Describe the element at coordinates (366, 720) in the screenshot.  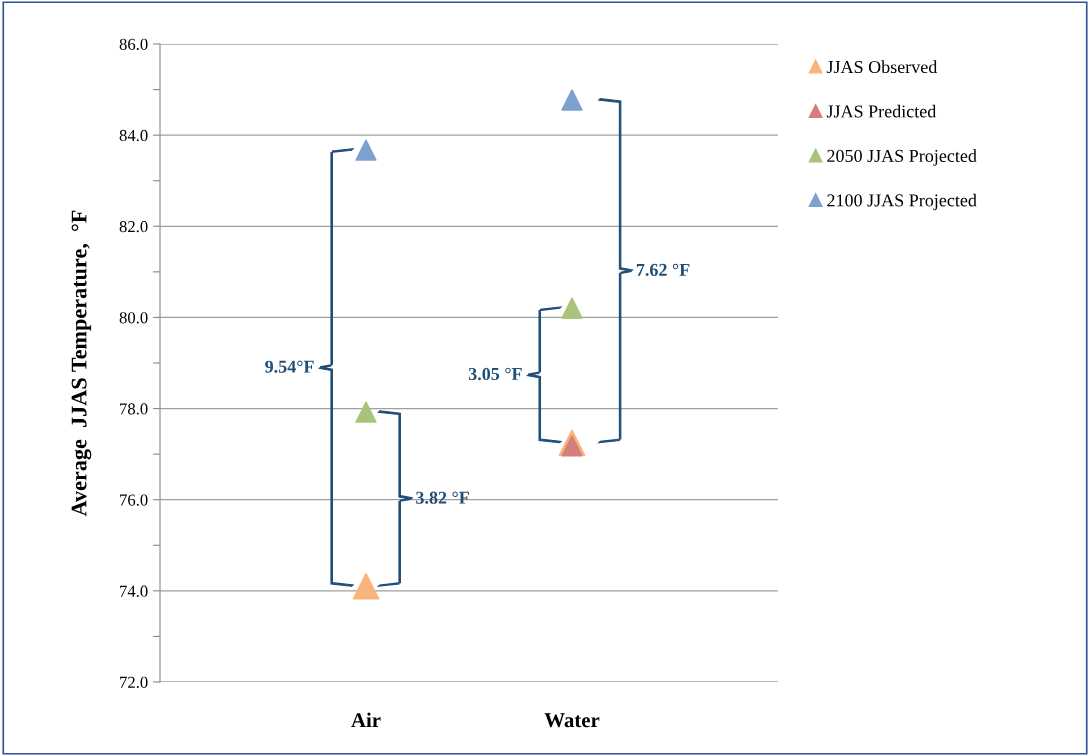
I see `x-tick-label: Air` at that location.